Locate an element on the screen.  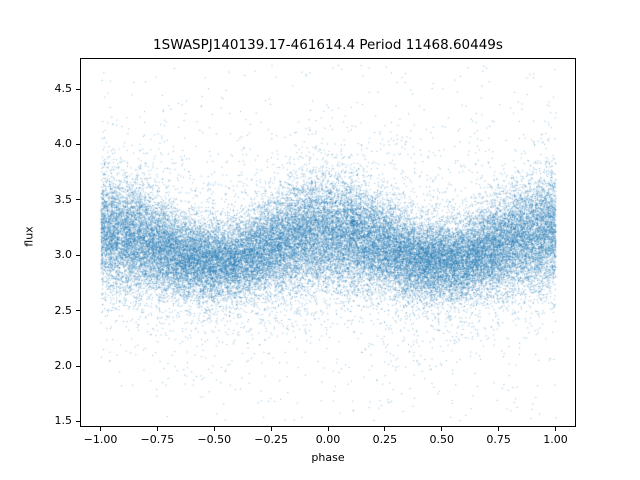
x-tick-label: −1.00 is located at coordinates (100, 439).